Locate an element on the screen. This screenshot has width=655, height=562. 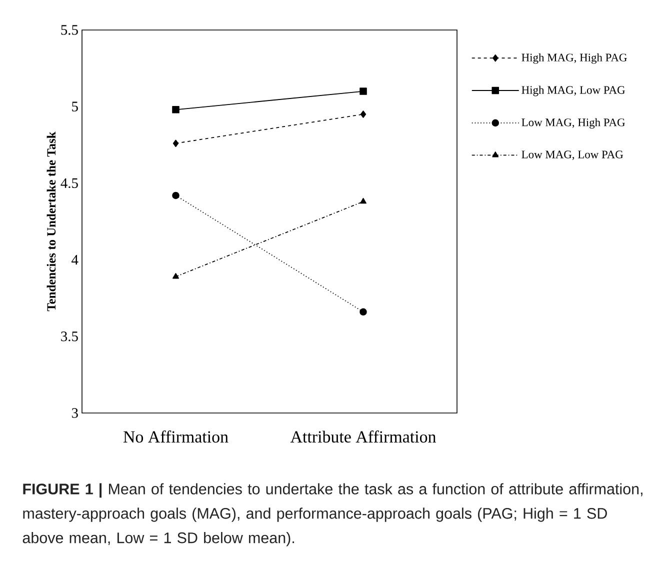
legend-label: High MAG, High PAG is located at coordinates (574, 58).